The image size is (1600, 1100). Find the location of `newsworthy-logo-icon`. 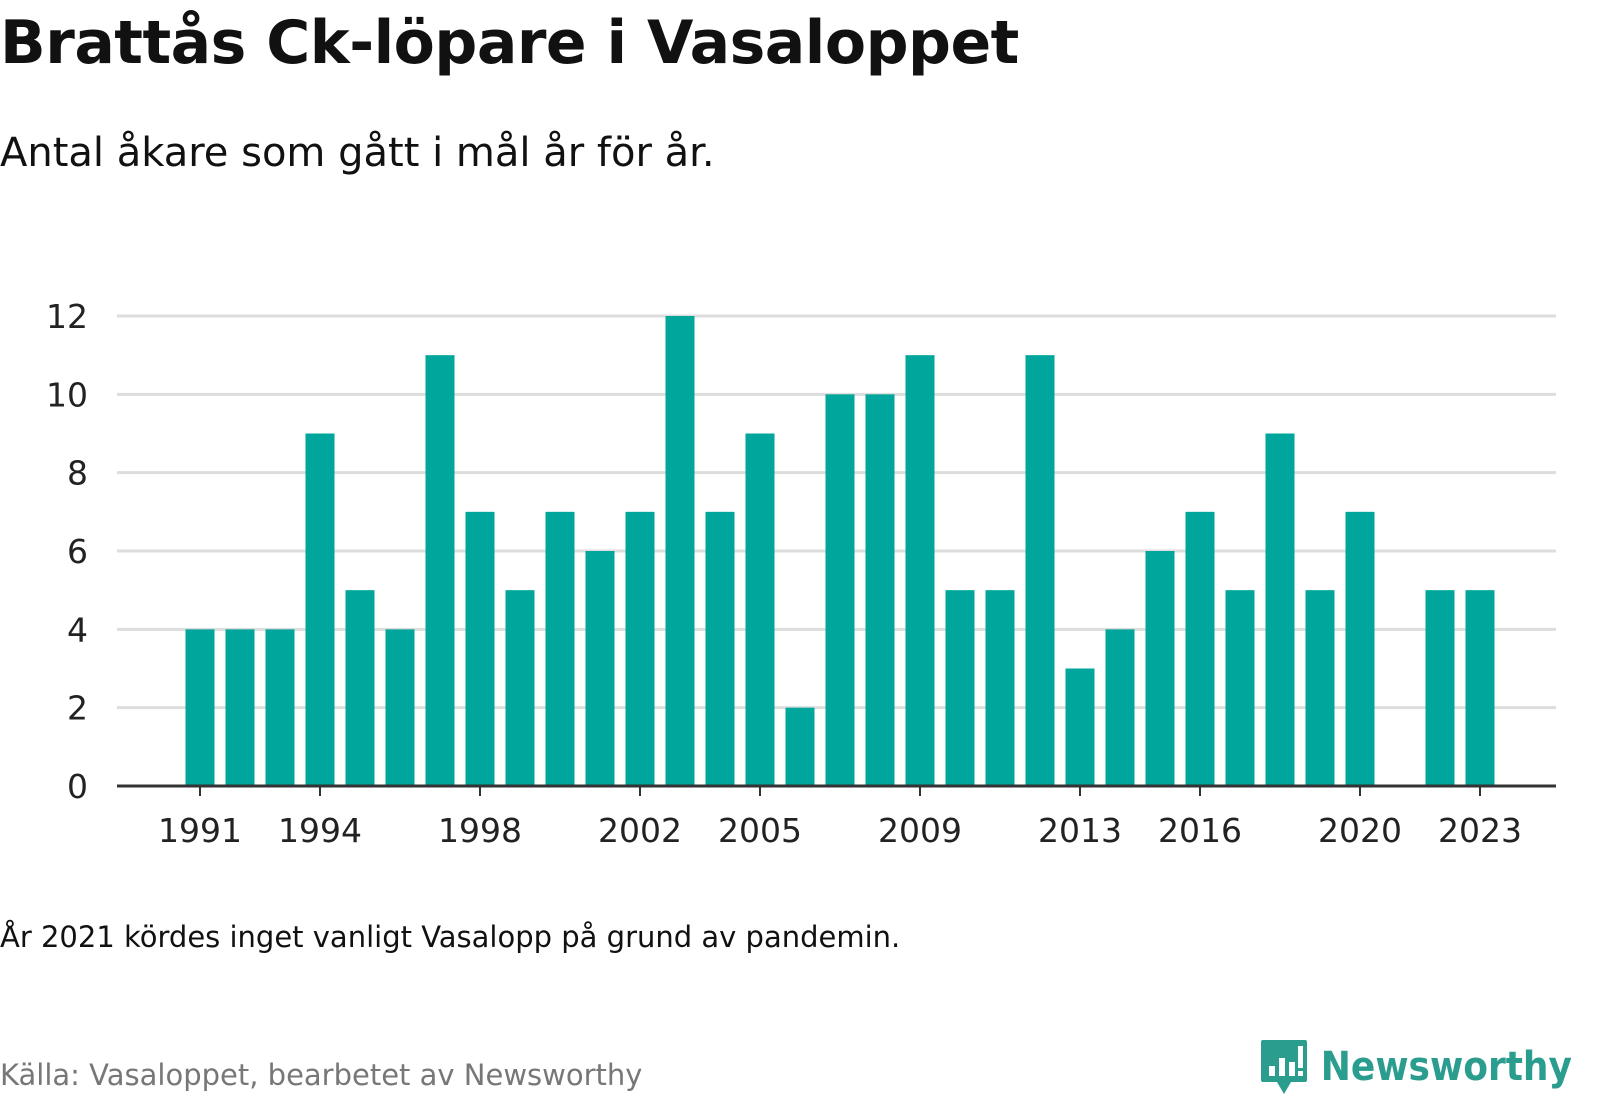

newsworthy-logo-icon is located at coordinates (1283, 1067).